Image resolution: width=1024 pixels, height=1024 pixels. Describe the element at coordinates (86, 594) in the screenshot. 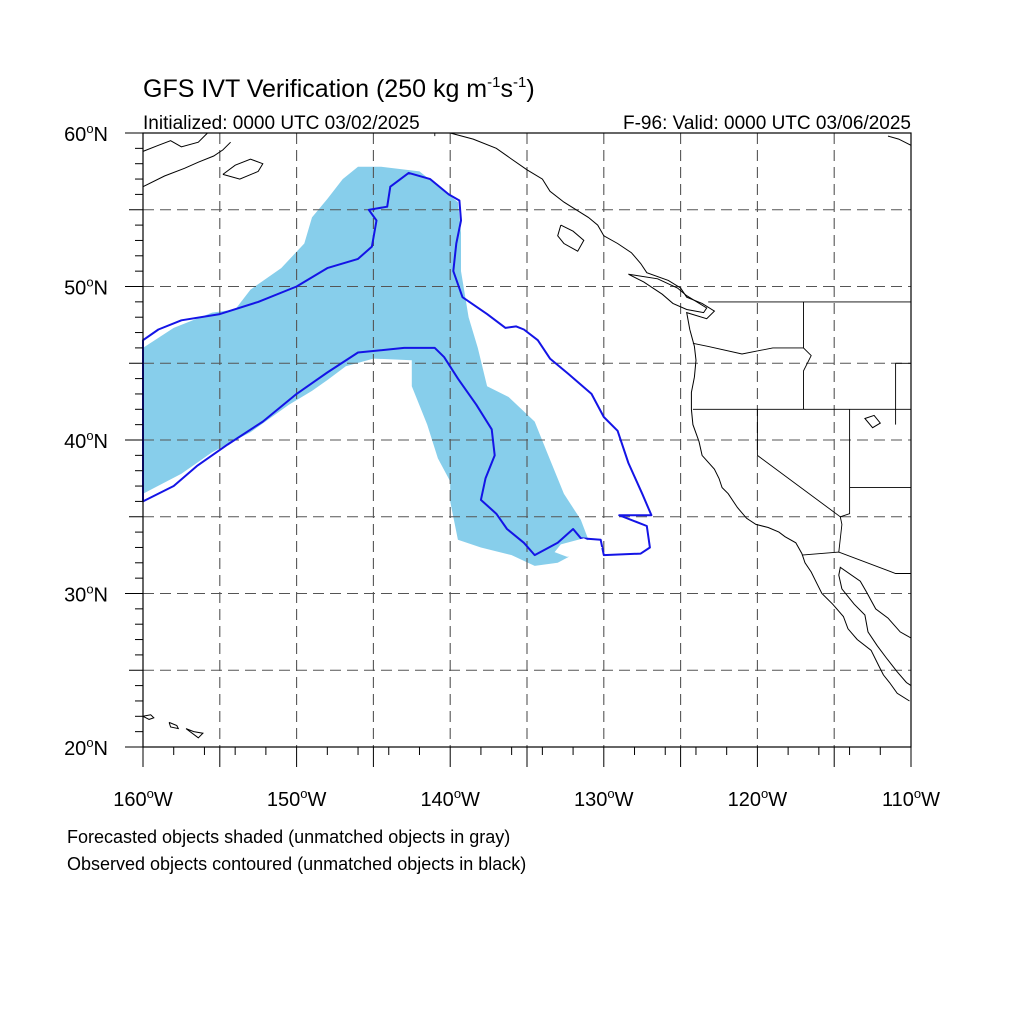

I see `latitude-label: 30oN` at that location.